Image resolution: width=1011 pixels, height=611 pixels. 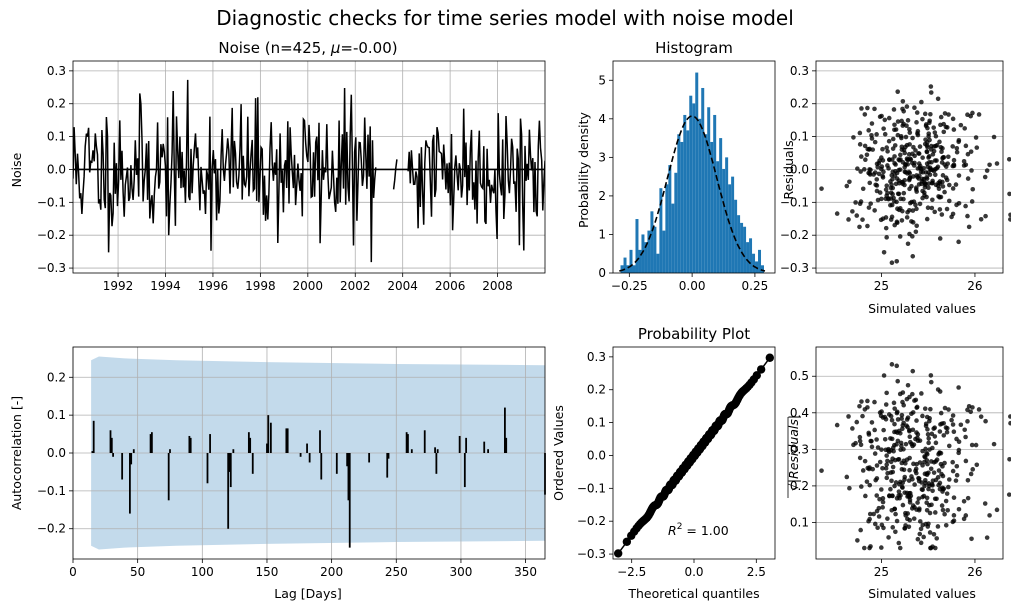 What do you see at coordinates (881, 286) in the screenshot?
I see `res-xtick-label: 25` at bounding box center [881, 286].